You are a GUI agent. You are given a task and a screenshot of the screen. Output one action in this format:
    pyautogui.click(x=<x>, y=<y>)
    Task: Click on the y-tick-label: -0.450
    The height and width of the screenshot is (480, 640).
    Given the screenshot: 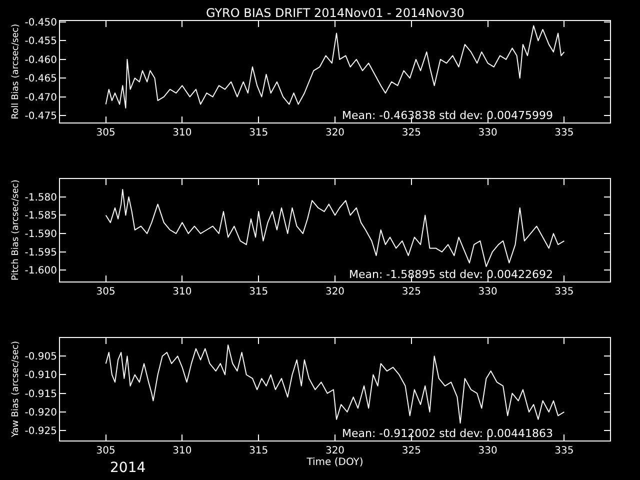 What is the action you would take?
    pyautogui.click(x=40, y=23)
    